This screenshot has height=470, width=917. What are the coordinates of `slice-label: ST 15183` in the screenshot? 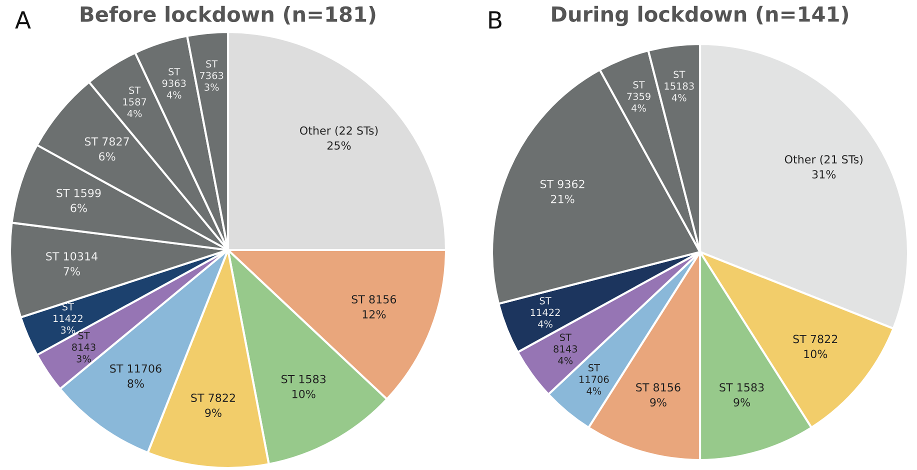 It's located at (679, 80).